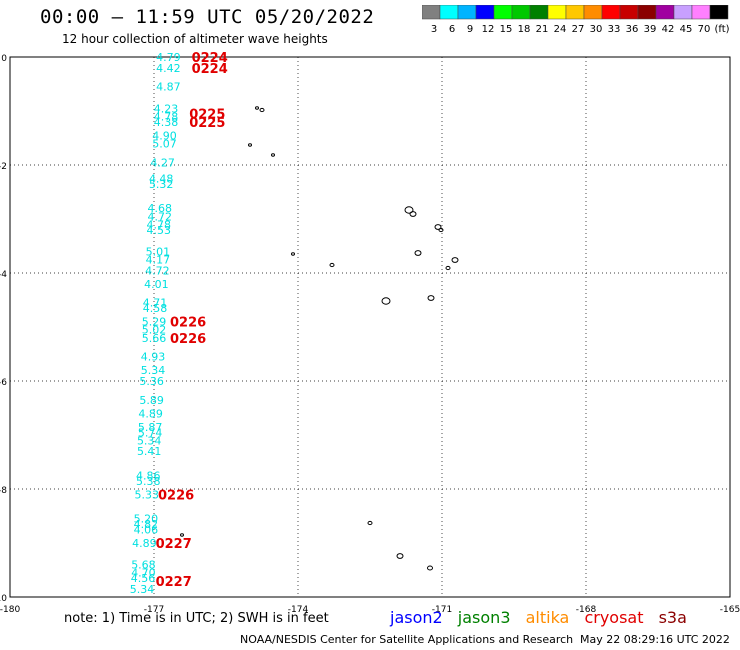  What do you see at coordinates (3, 167) in the screenshot?
I see `y-tick-label: -2` at bounding box center [3, 167].